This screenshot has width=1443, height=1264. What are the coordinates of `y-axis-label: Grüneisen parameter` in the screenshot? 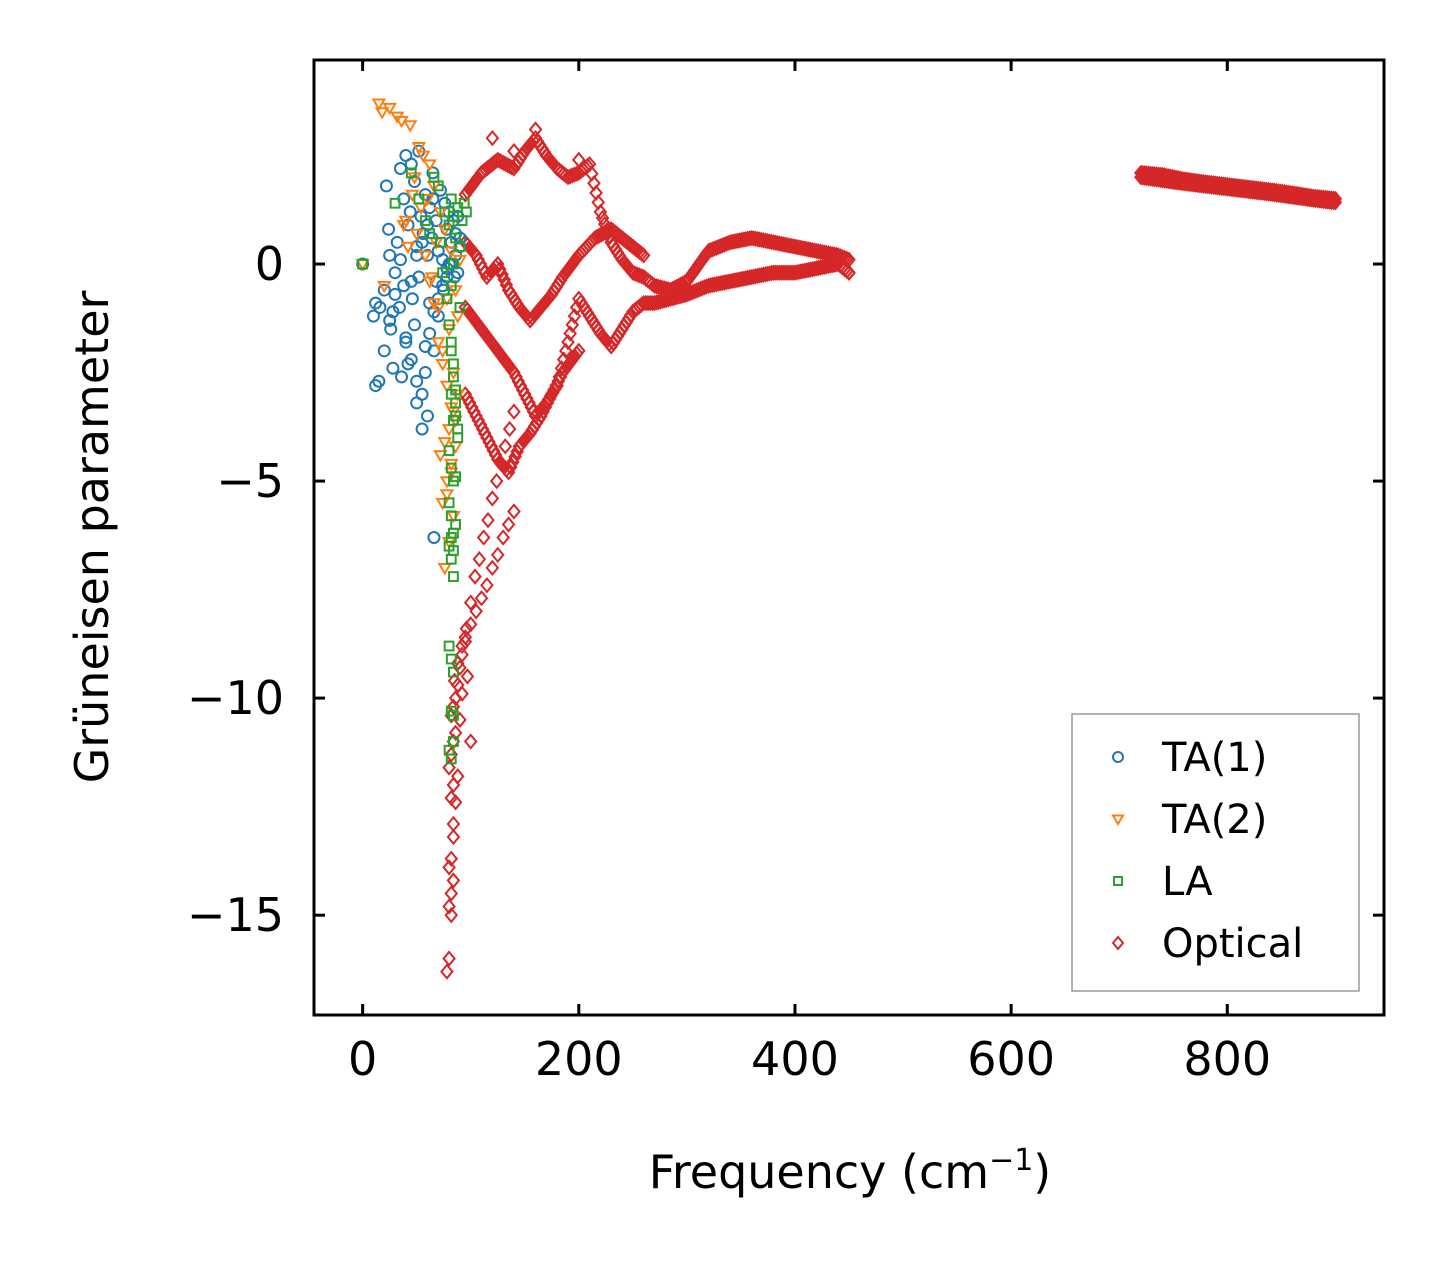 It's located at (92, 536).